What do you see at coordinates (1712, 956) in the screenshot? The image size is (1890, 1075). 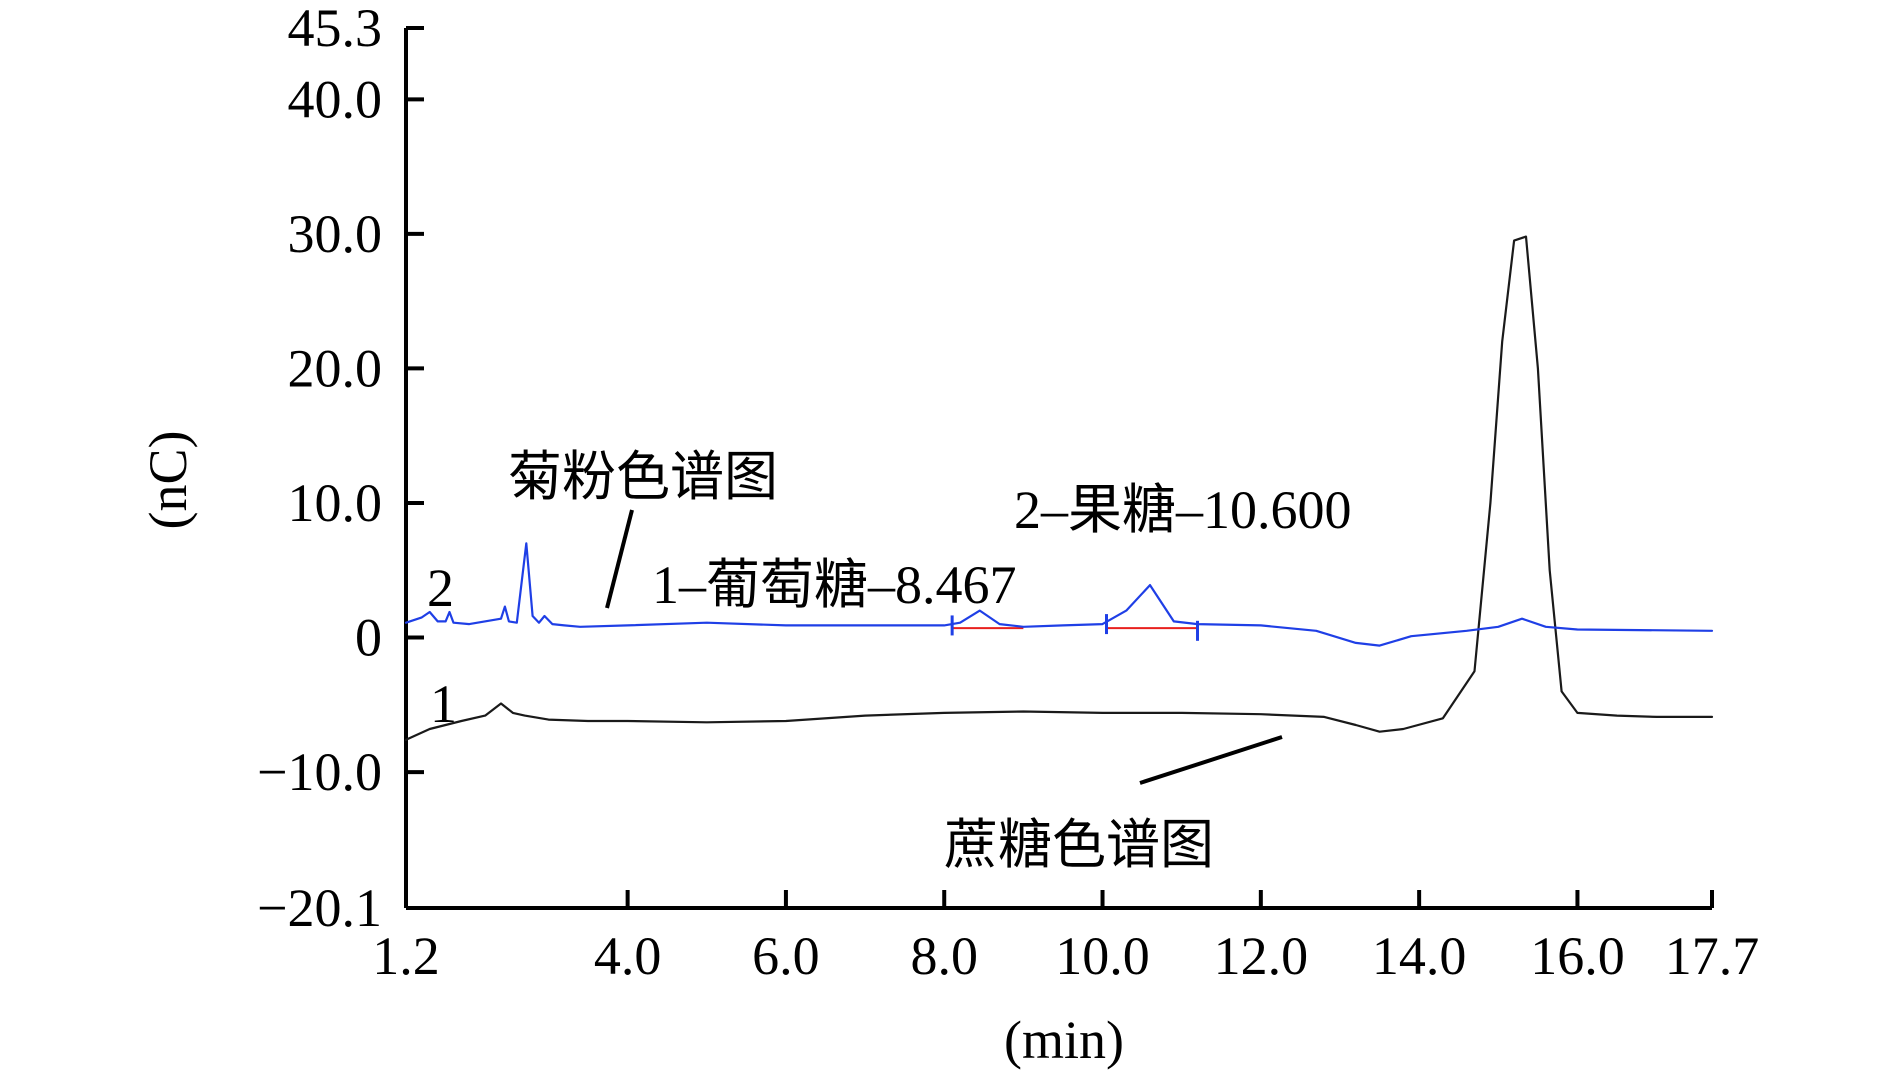 I see `x-tick-label: 17.7` at bounding box center [1712, 956].